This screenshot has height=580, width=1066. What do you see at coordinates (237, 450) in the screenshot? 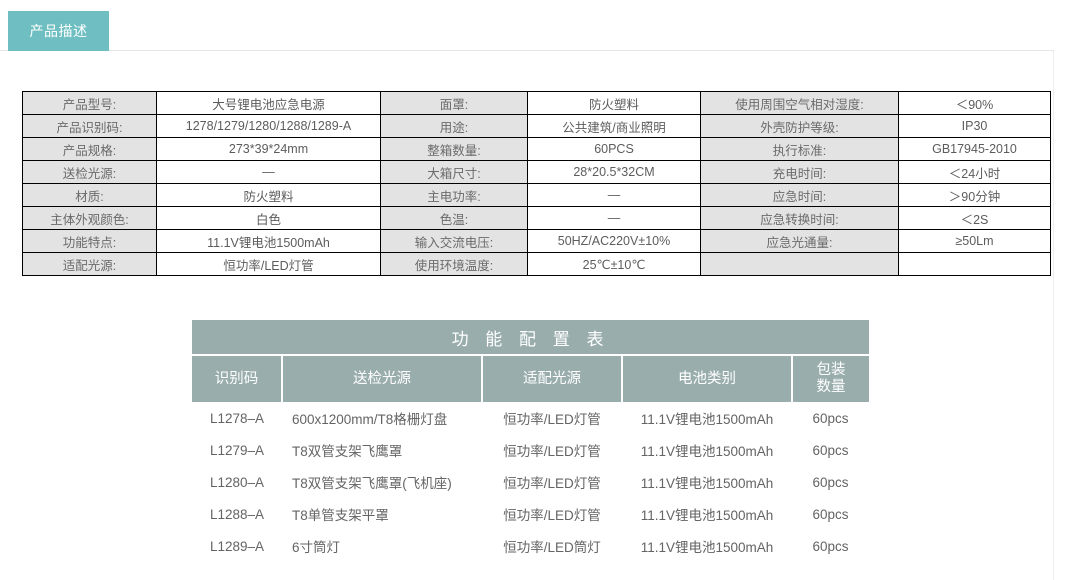
I see `cell-code: L1279–A` at bounding box center [237, 450].